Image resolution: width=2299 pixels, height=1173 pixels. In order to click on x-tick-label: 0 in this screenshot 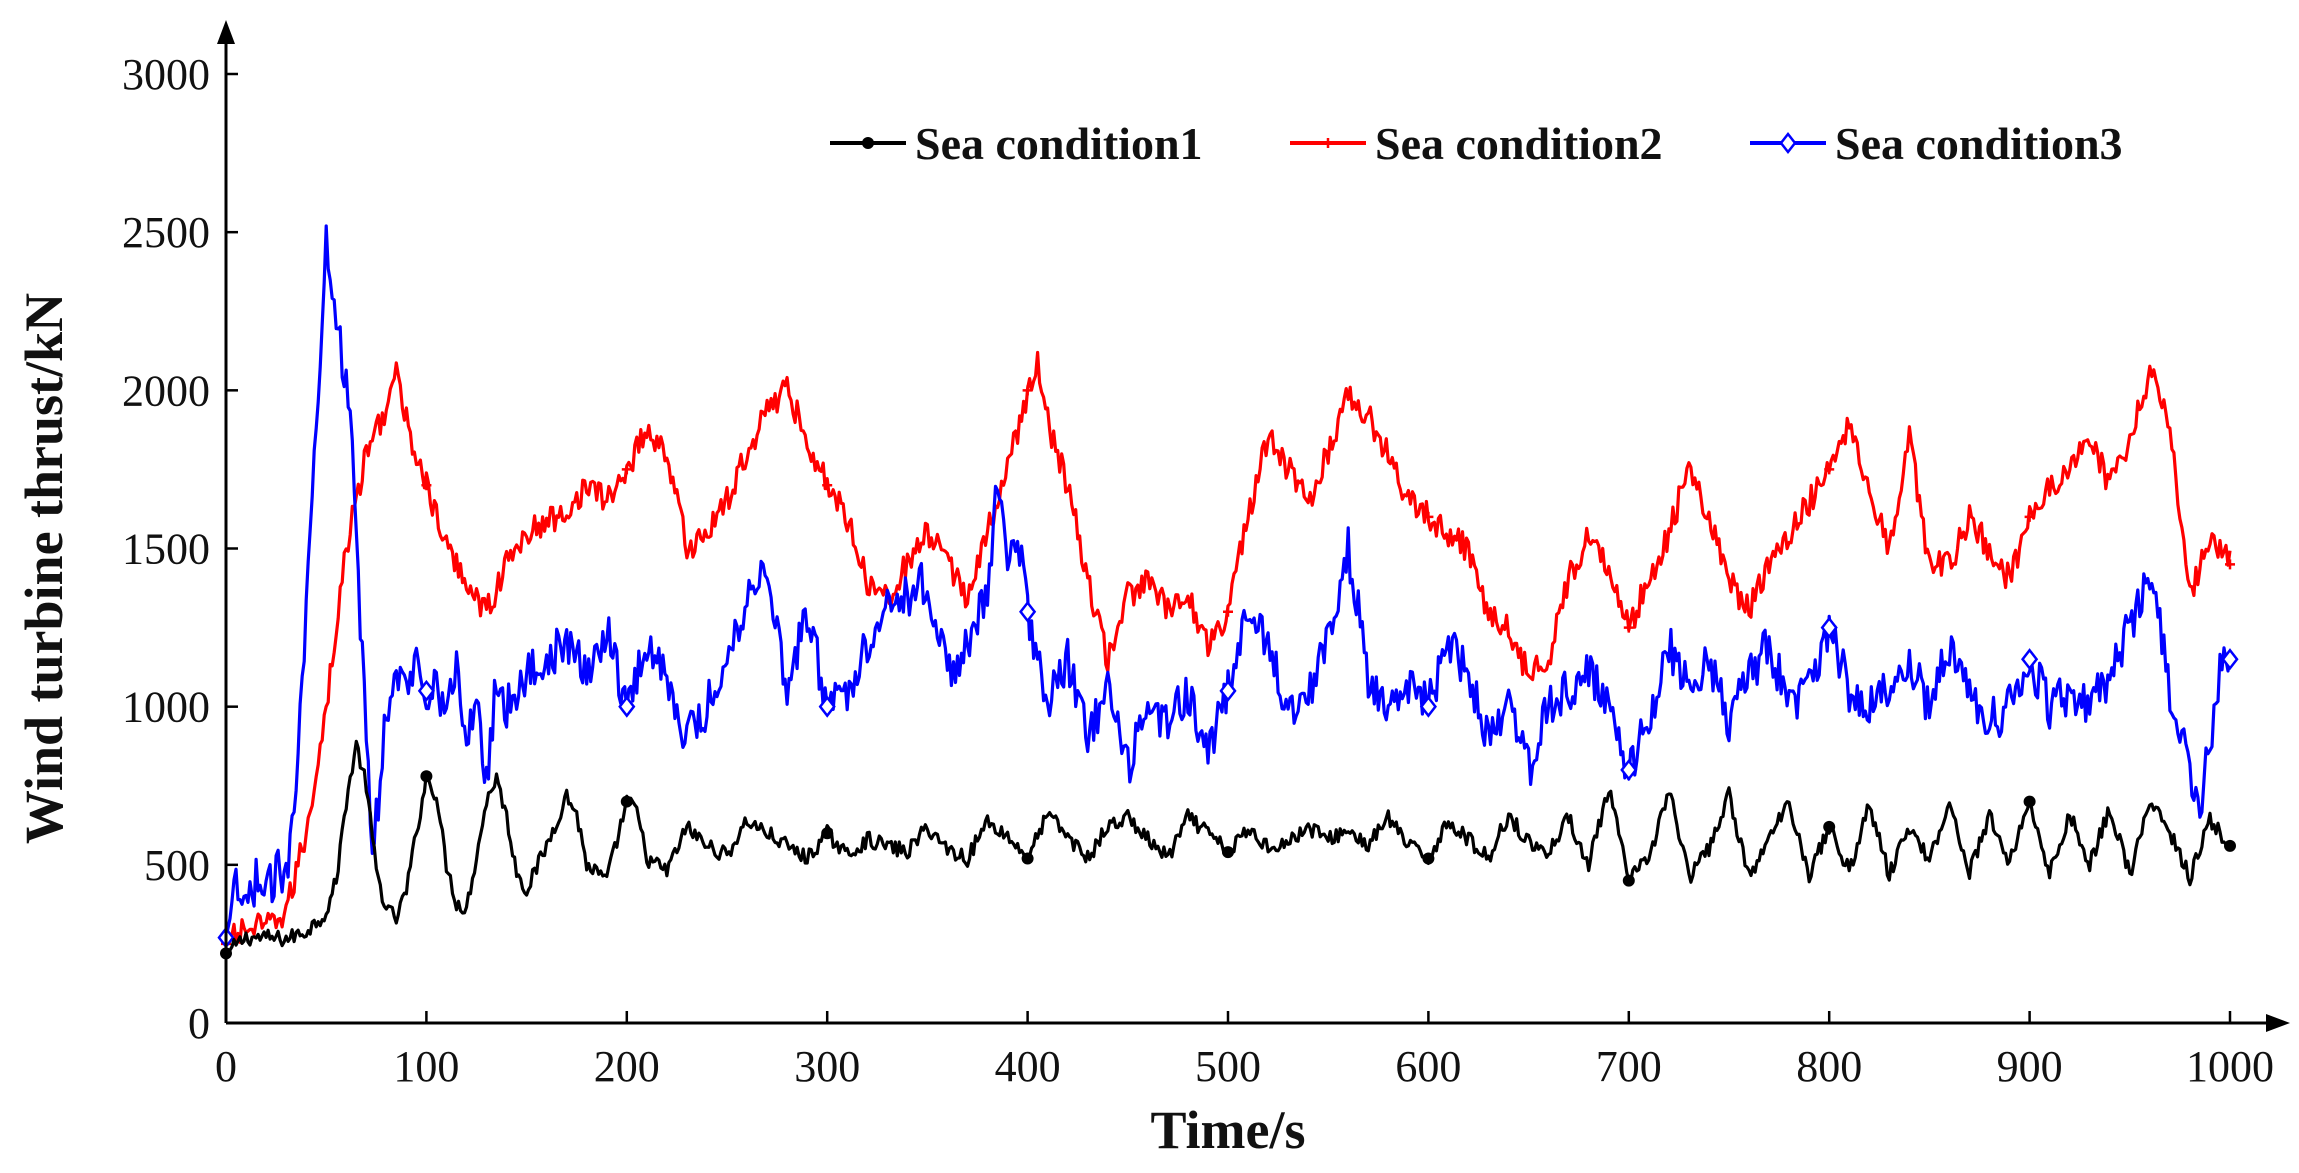, I will do `click(226, 1066)`.